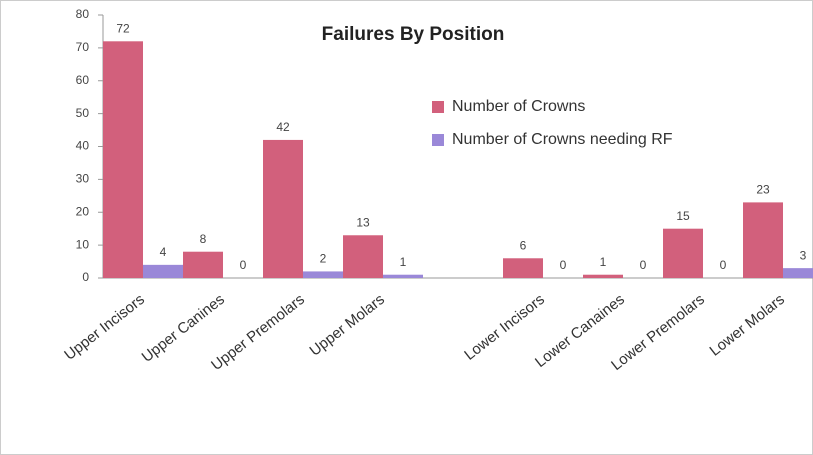 This screenshot has width=813, height=455. I want to click on y-tick-label: 10, so click(83, 244).